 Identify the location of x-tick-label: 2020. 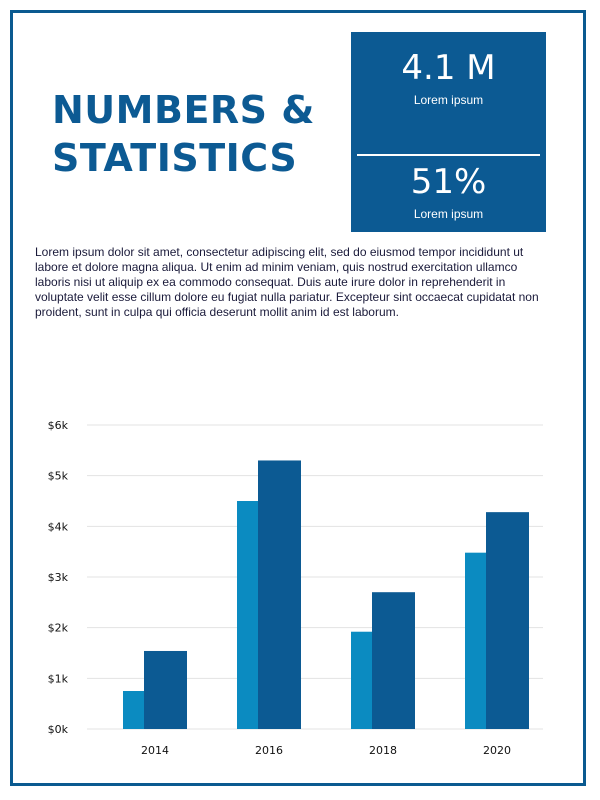
(497, 750).